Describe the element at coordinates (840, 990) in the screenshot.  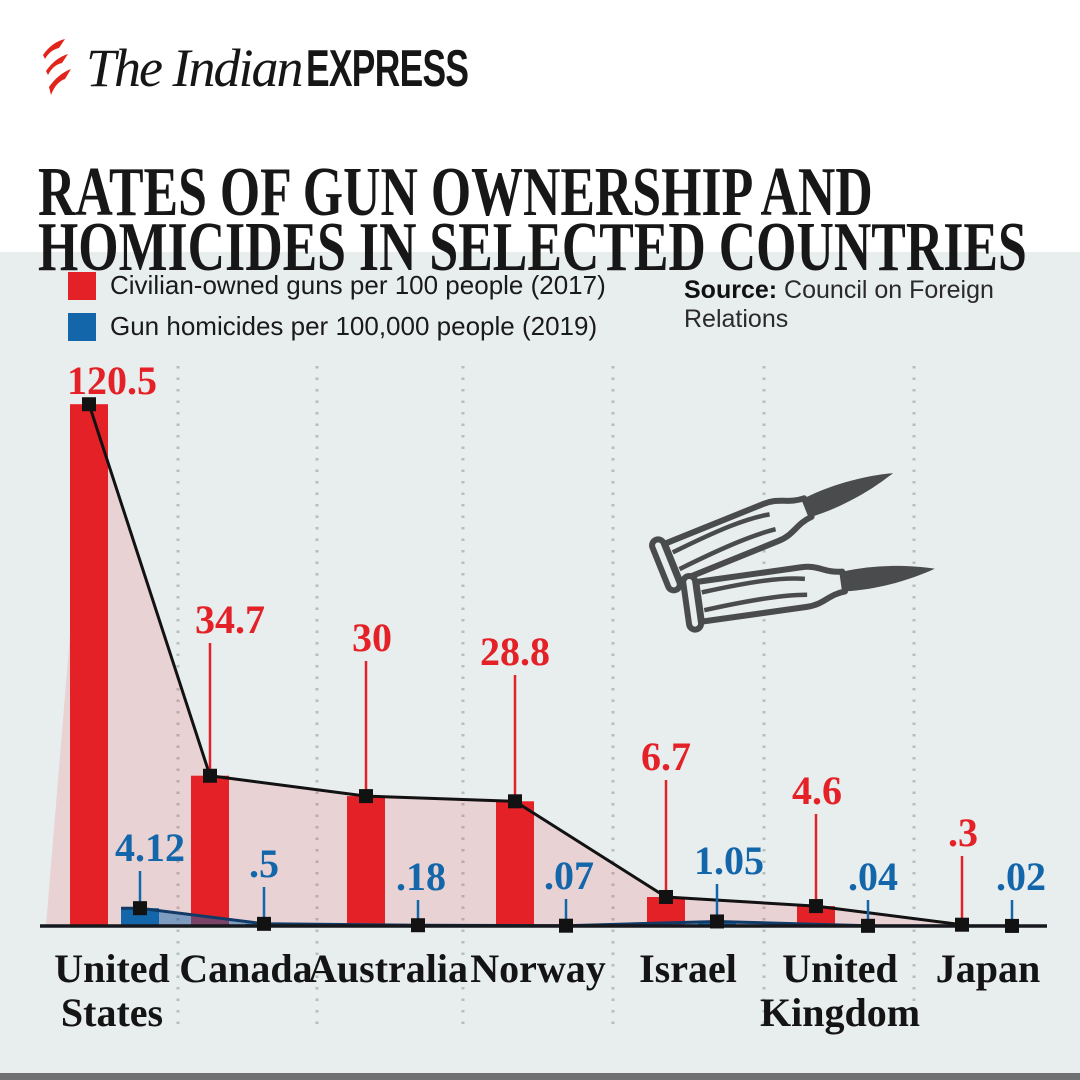
I see `category-label-united-kingdom: United Kingdom` at that location.